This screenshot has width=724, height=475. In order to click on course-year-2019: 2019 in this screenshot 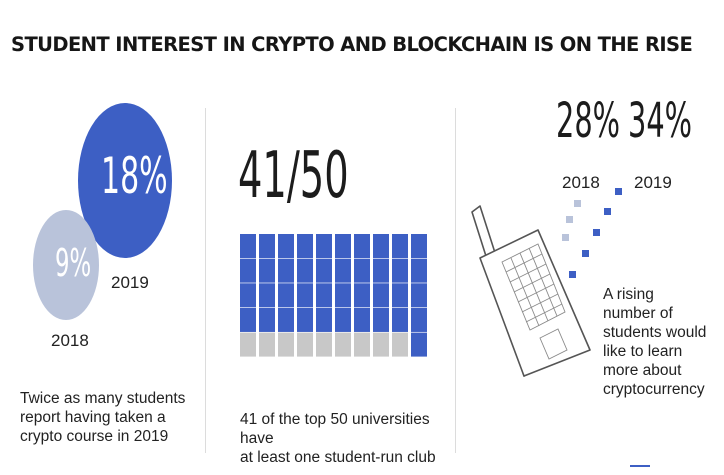, I will do `click(130, 282)`.